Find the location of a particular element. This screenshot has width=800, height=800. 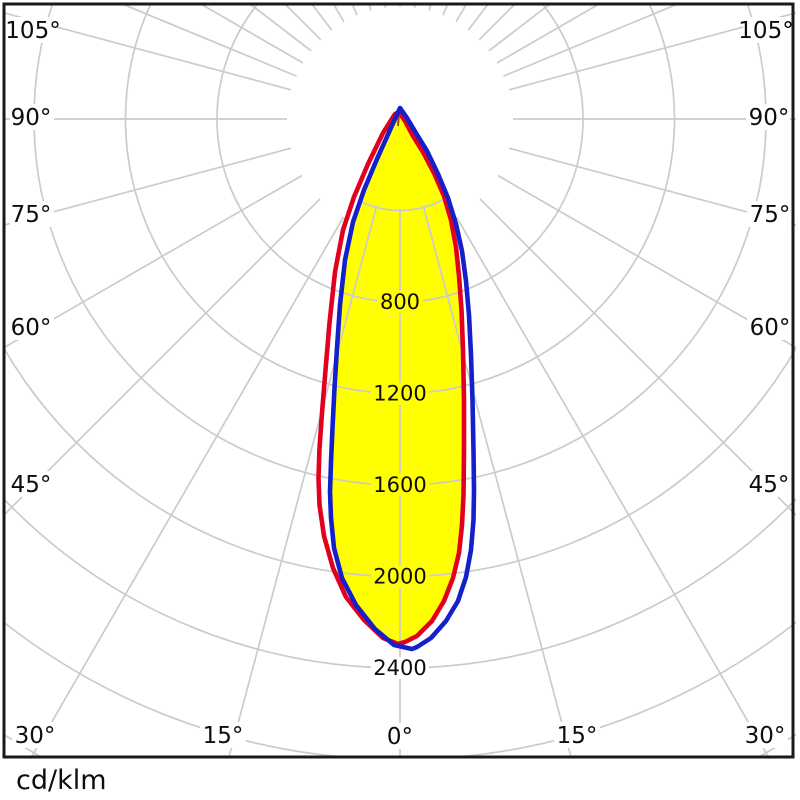

unit-label: cd/klm is located at coordinates (61, 780).